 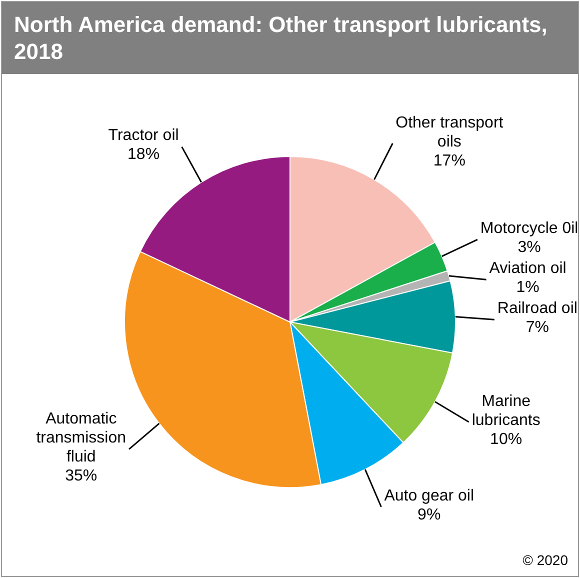 What do you see at coordinates (429, 495) in the screenshot?
I see `slice-label: Auto gear oil` at bounding box center [429, 495].